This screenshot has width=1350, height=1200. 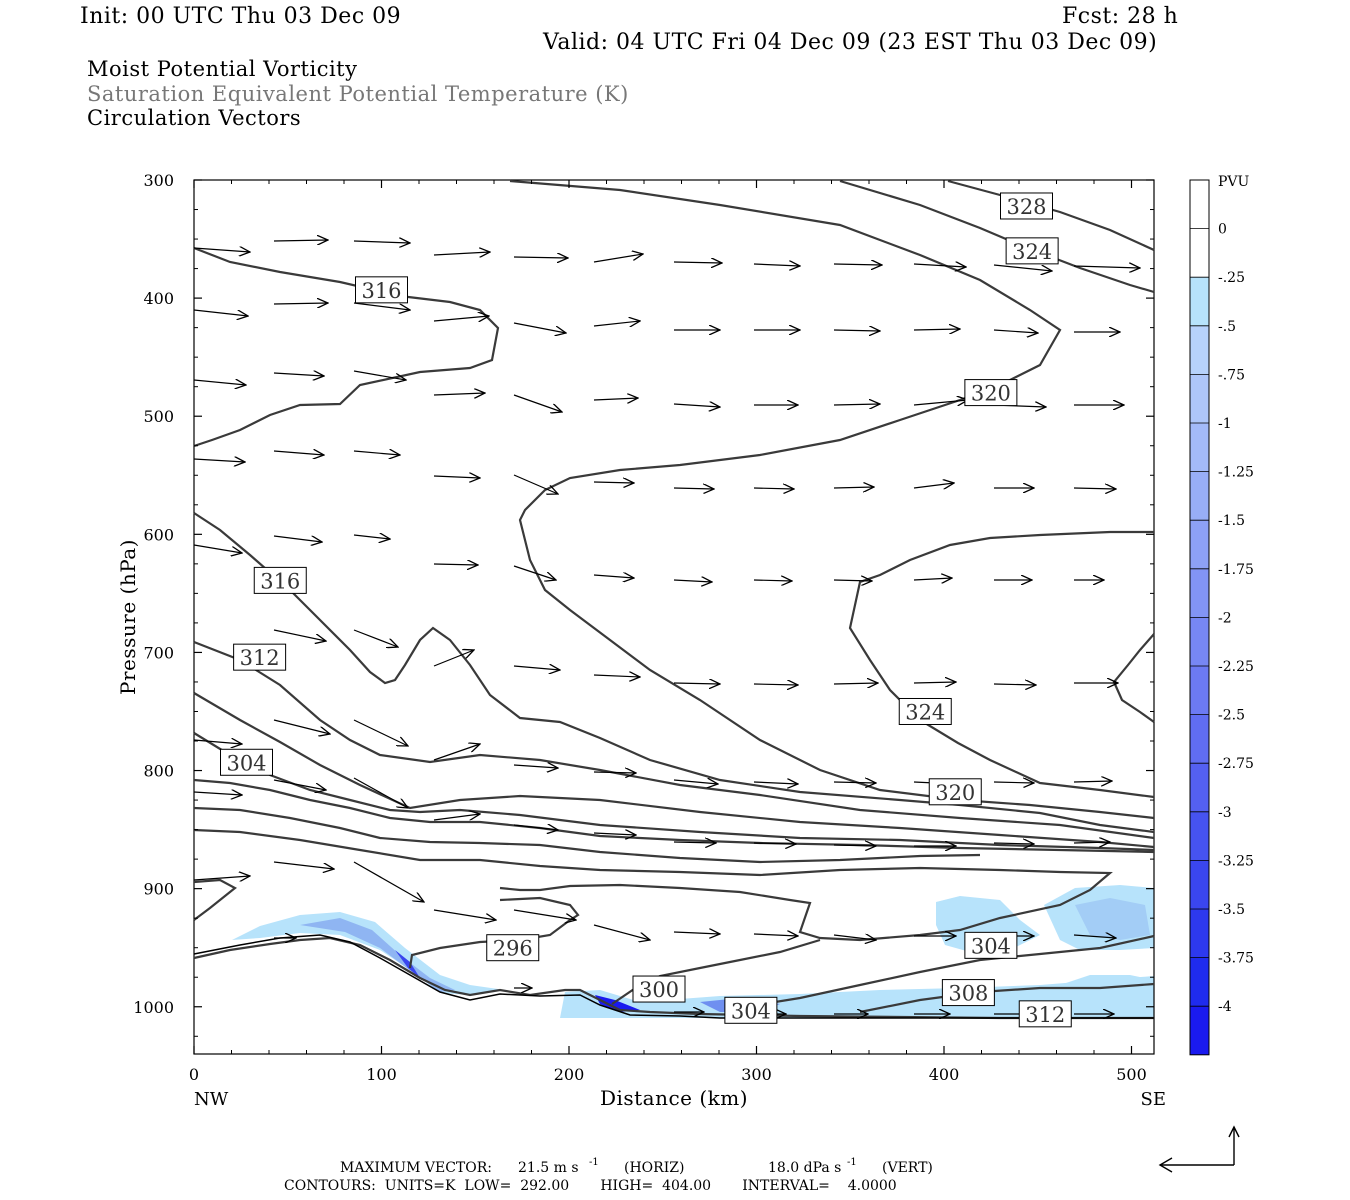 I want to click on colorbar-label: -2.5, so click(x=1231, y=716).